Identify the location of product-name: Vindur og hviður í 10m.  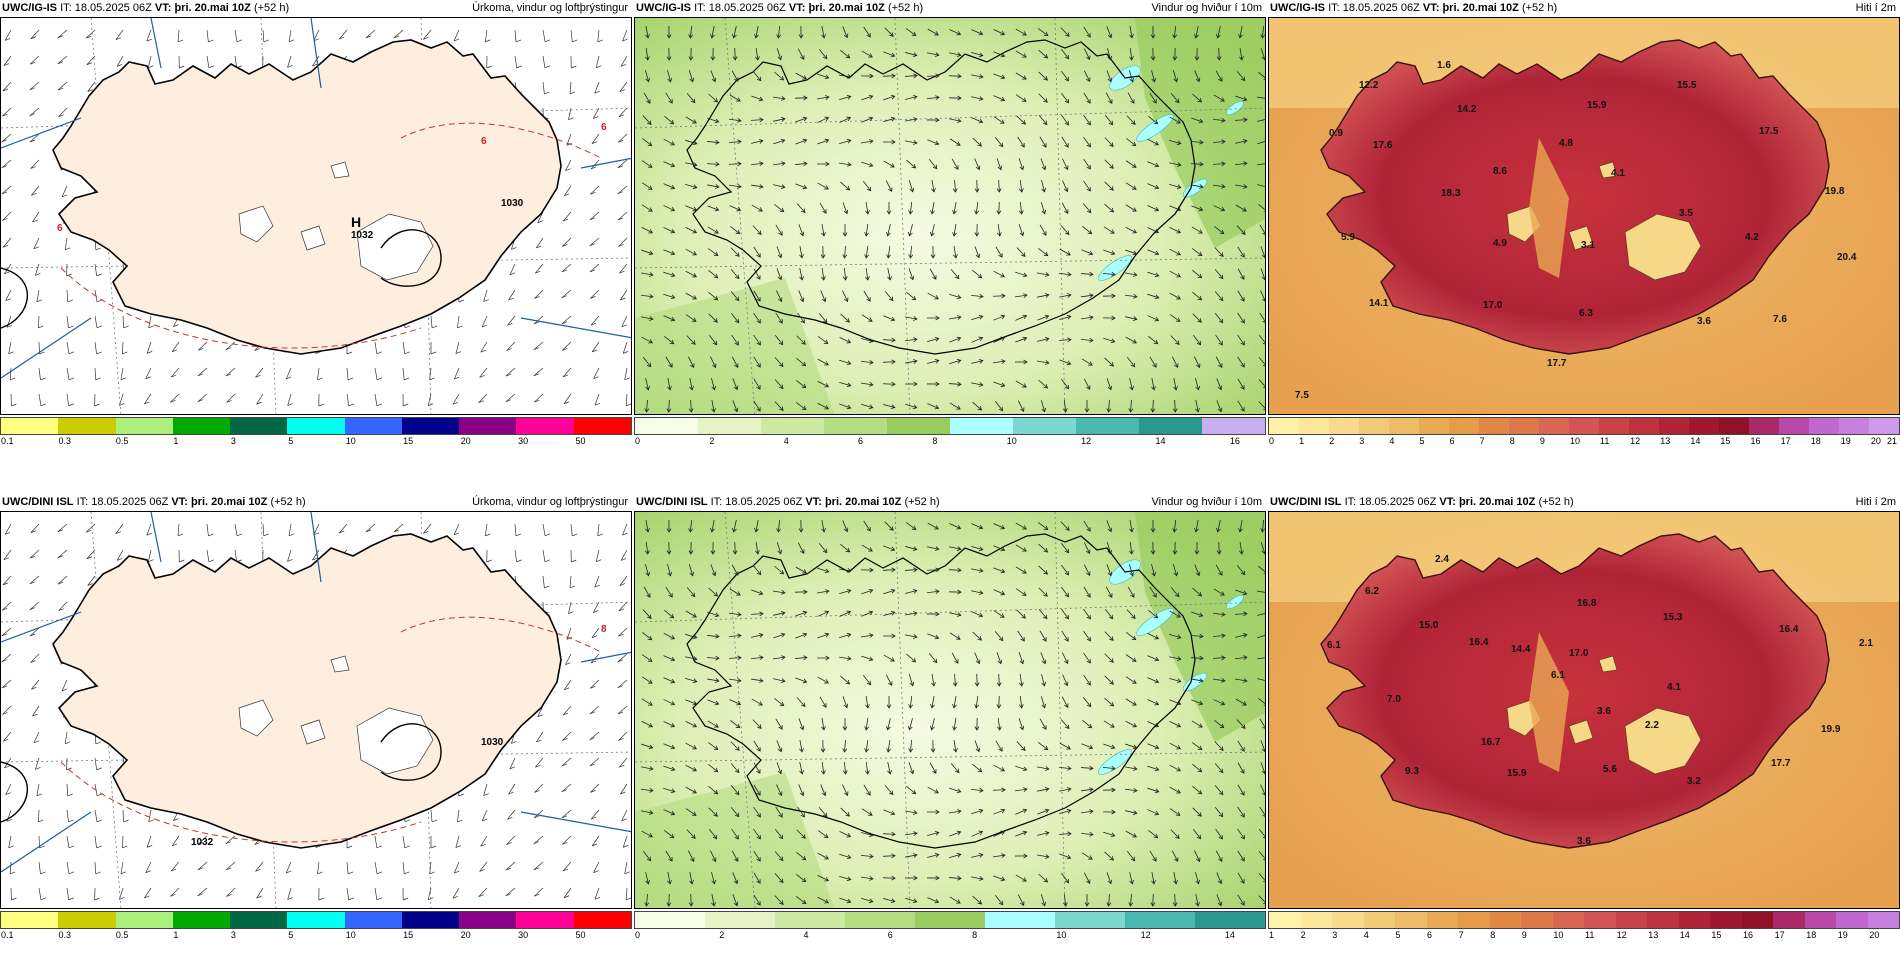
(1207, 502).